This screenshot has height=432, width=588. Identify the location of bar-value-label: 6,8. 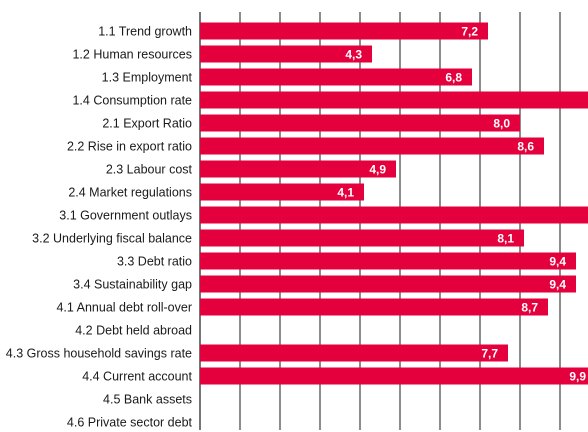
(453, 78).